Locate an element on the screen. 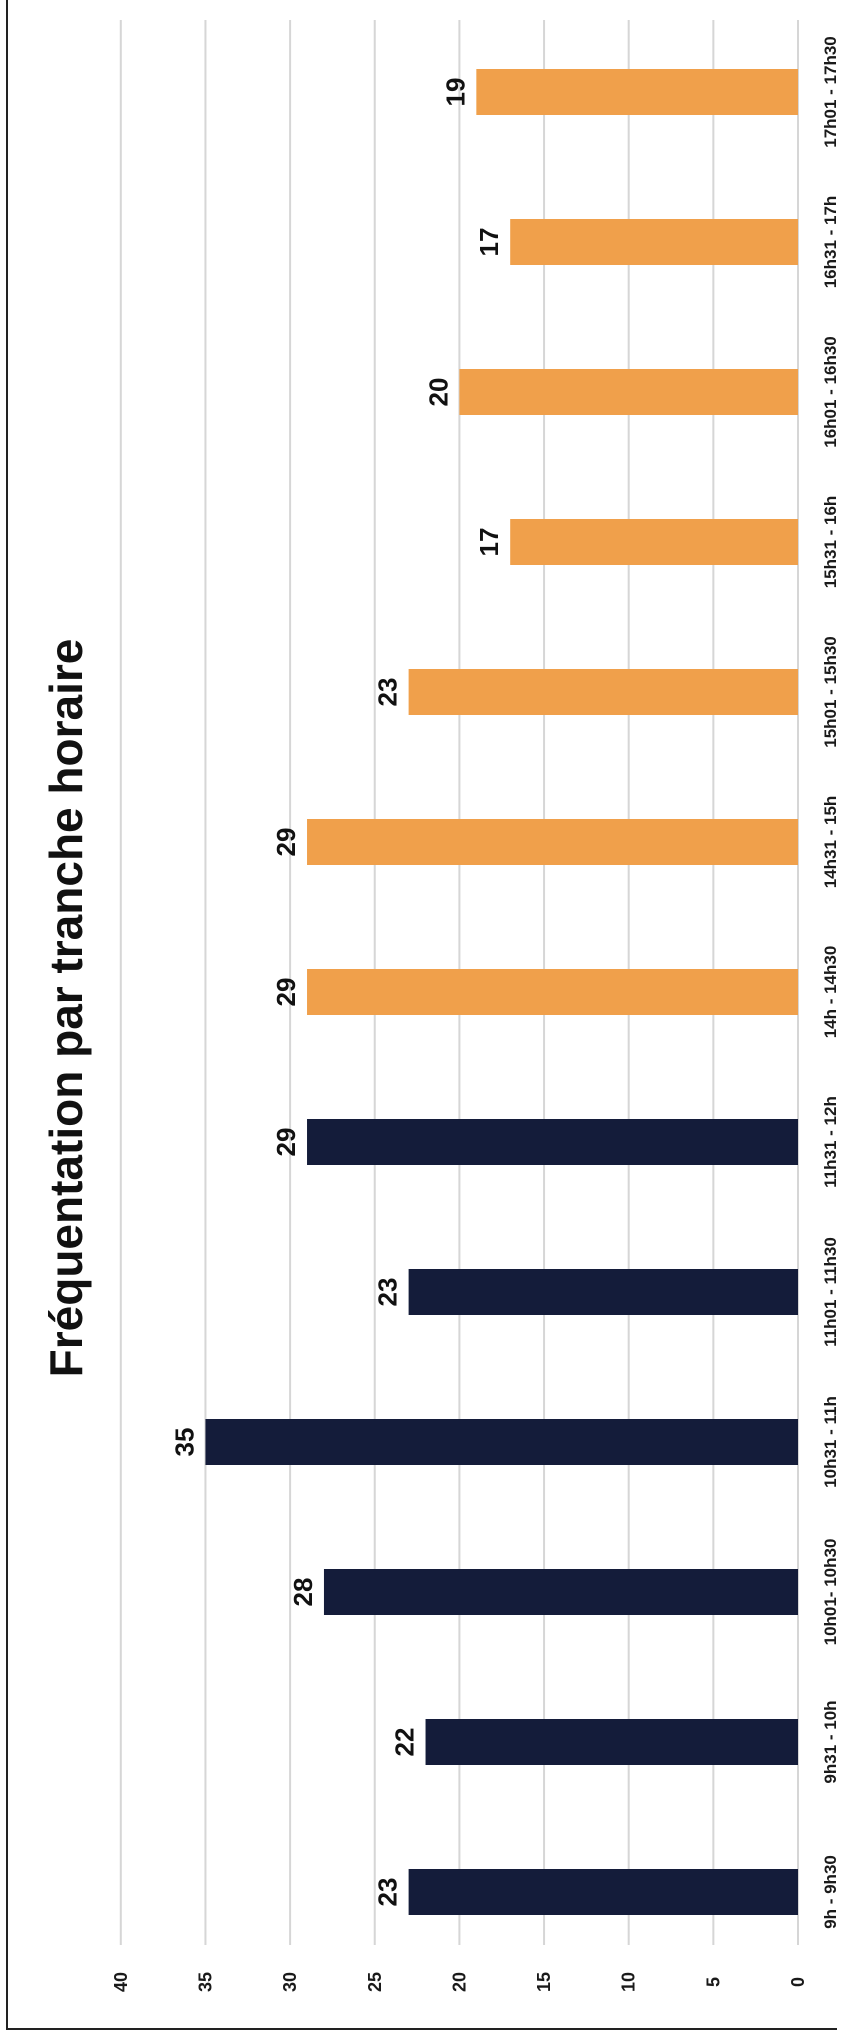 Image resolution: width=845 pixels, height=2040 pixels. category-label: 11h31 - 12h is located at coordinates (830, 1142).